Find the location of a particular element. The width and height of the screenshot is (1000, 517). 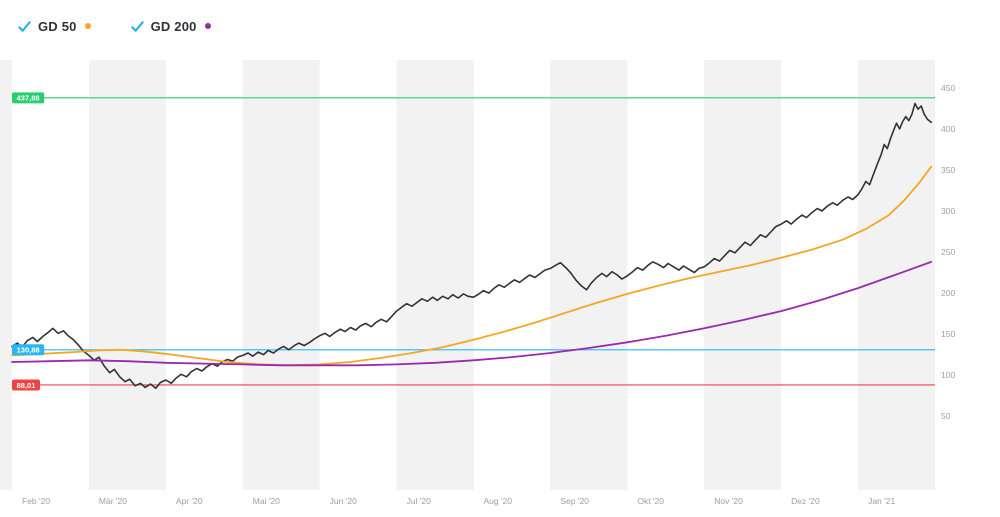

reference-badge-high is located at coordinates (28, 98).